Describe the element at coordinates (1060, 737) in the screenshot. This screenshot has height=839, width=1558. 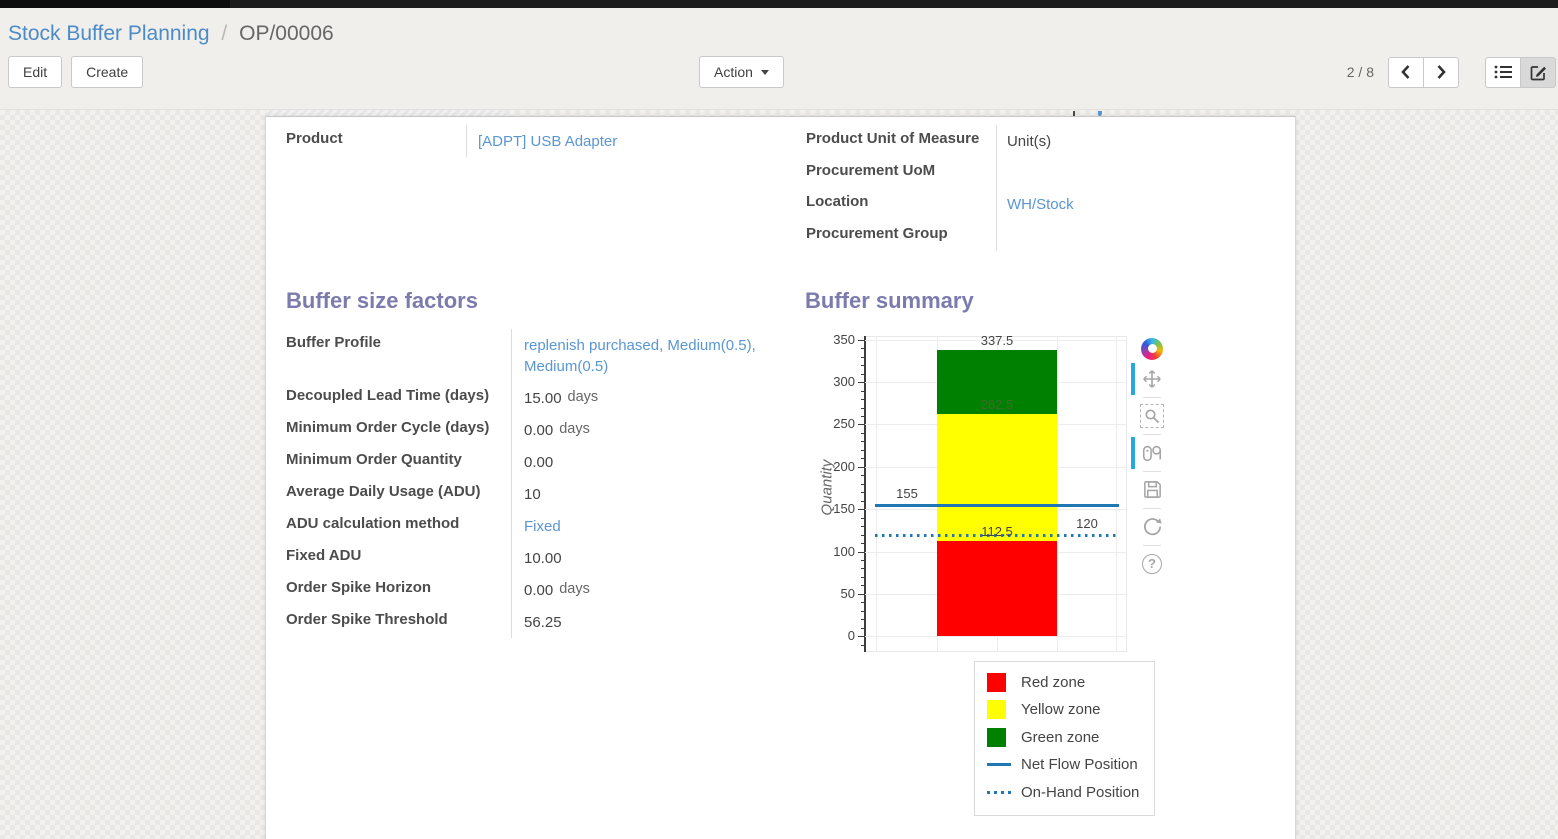
I see `legend-label: Green zone` at that location.